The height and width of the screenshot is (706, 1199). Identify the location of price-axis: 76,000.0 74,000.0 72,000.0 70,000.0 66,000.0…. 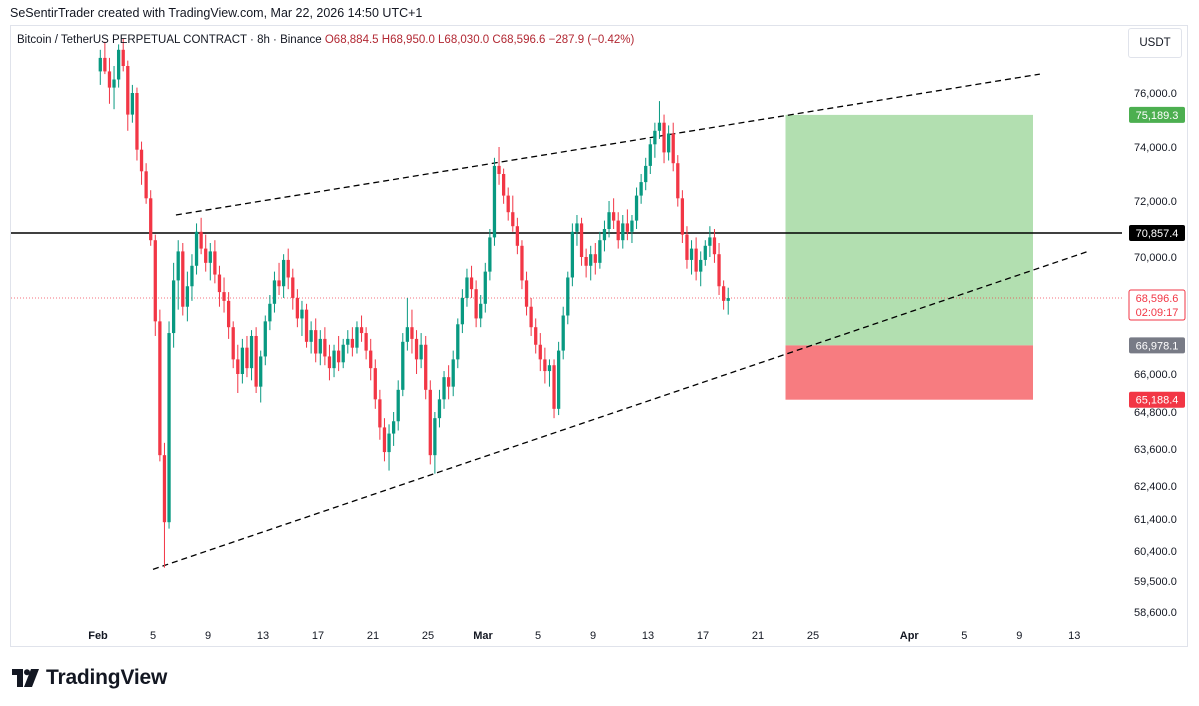
(1155, 353).